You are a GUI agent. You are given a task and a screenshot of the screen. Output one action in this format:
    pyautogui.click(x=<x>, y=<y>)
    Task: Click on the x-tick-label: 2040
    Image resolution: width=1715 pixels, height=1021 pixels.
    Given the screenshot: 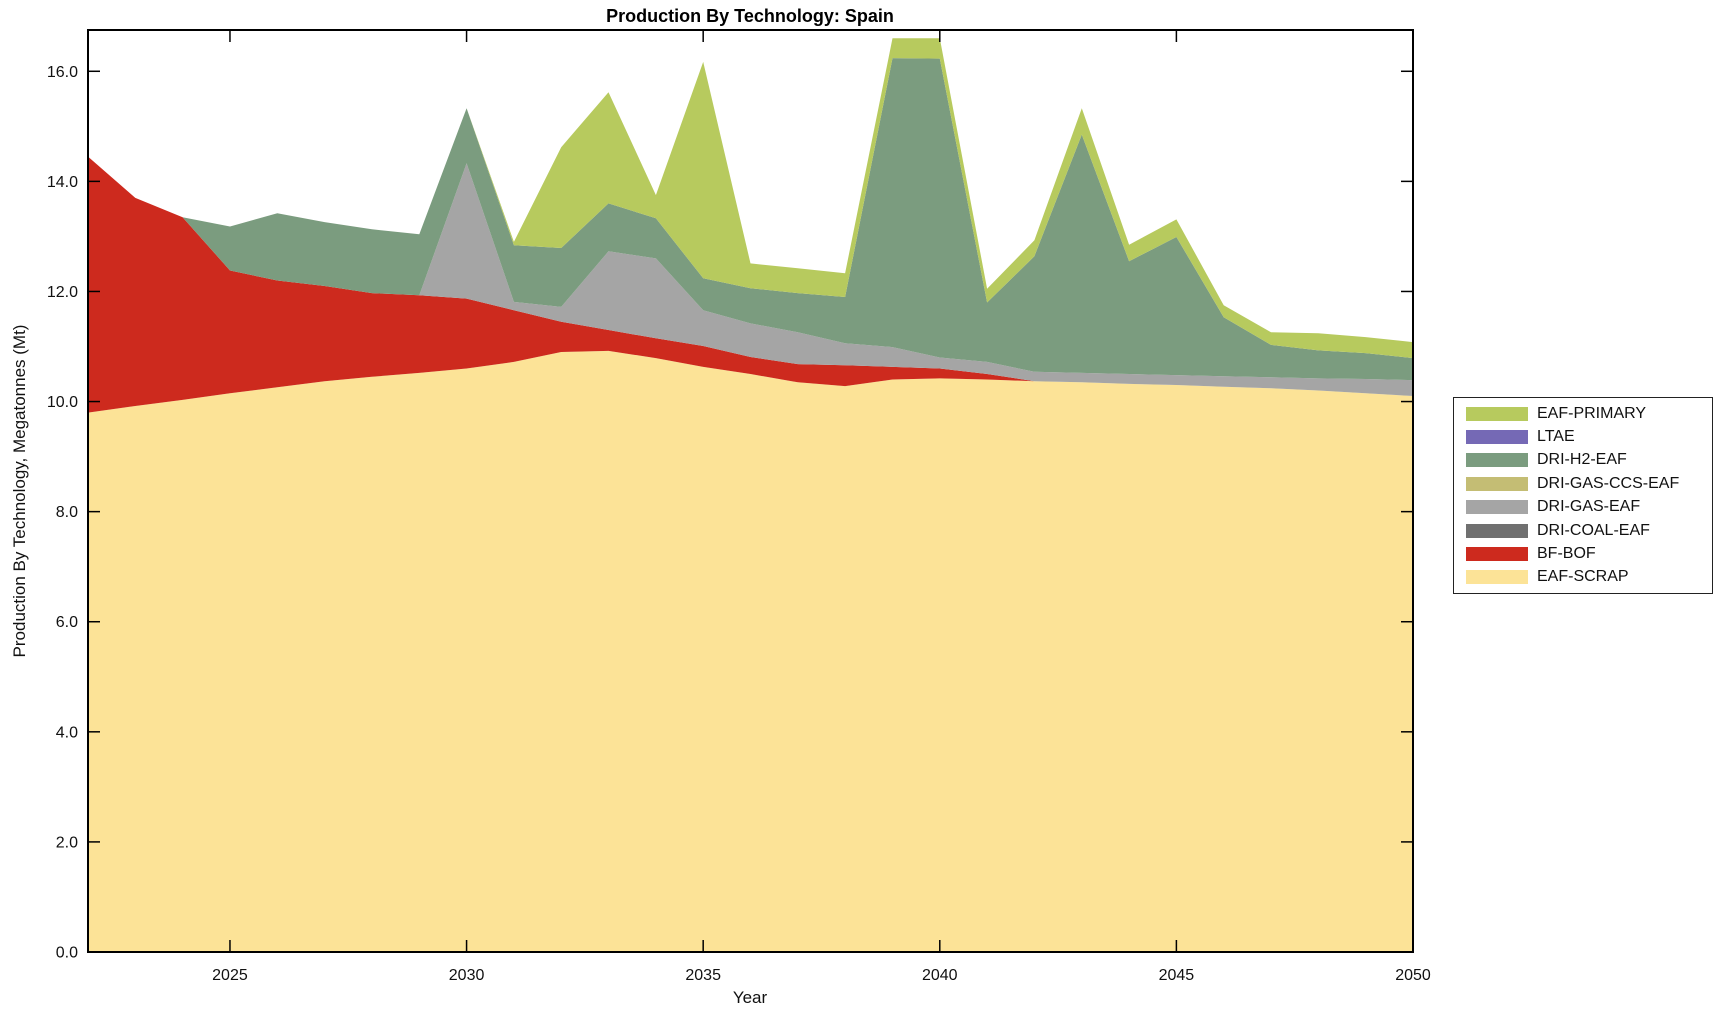 What is the action you would take?
    pyautogui.click(x=940, y=975)
    